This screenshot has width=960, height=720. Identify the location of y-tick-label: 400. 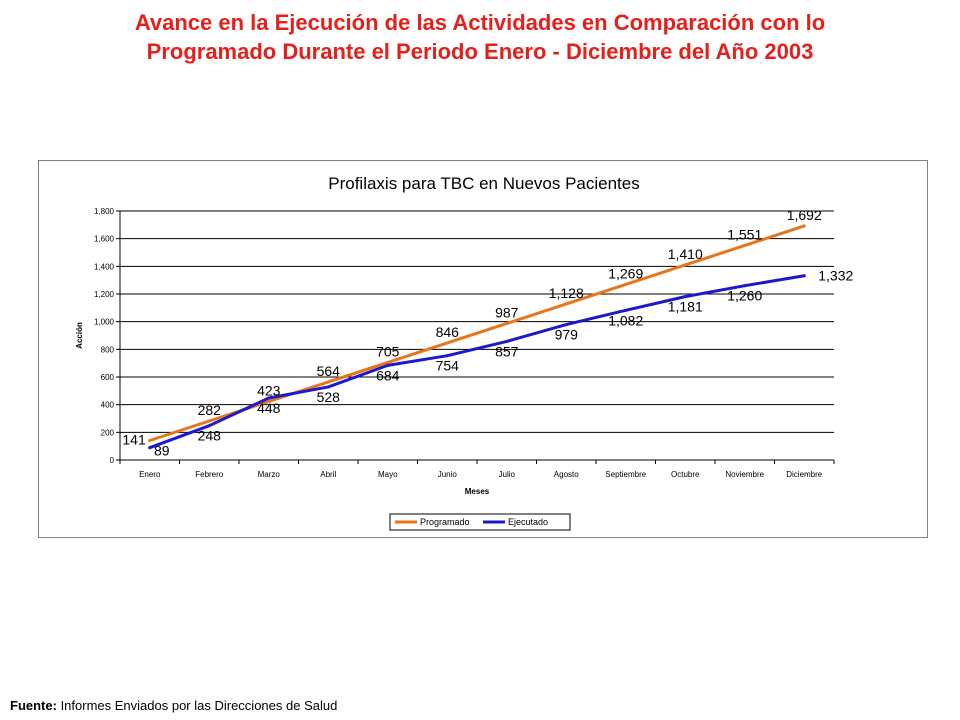
(108, 405).